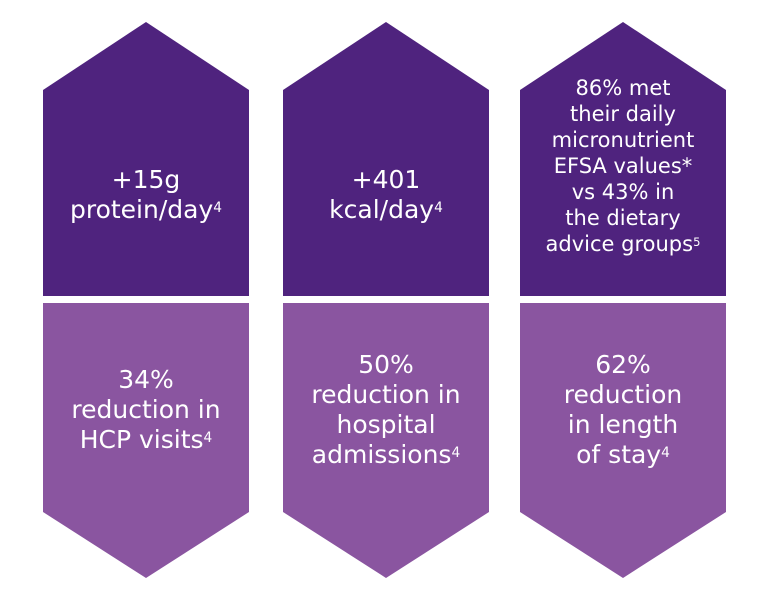  I want to click on stat-line: admissions4, so click(386, 455).